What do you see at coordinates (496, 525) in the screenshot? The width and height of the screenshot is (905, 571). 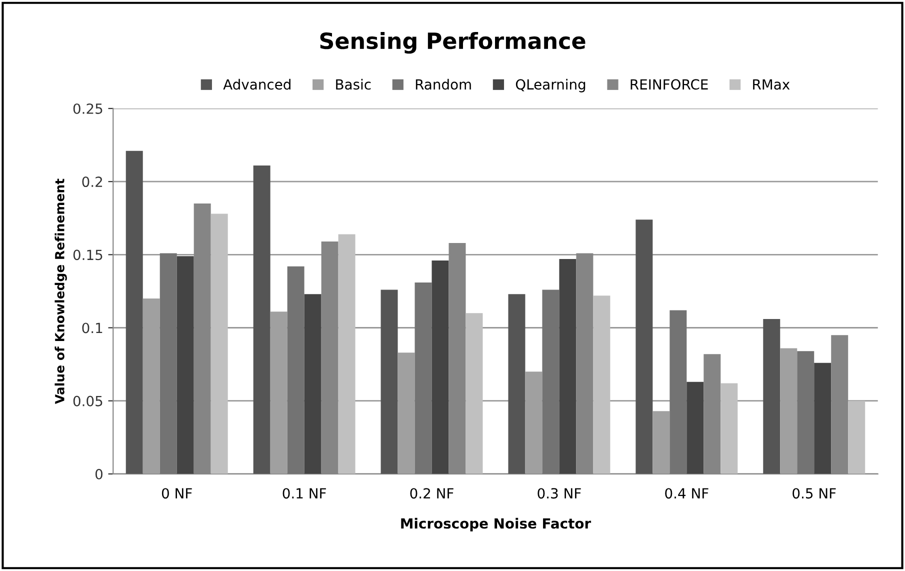 I see `x-axis-title: Microscope Noise Factor` at bounding box center [496, 525].